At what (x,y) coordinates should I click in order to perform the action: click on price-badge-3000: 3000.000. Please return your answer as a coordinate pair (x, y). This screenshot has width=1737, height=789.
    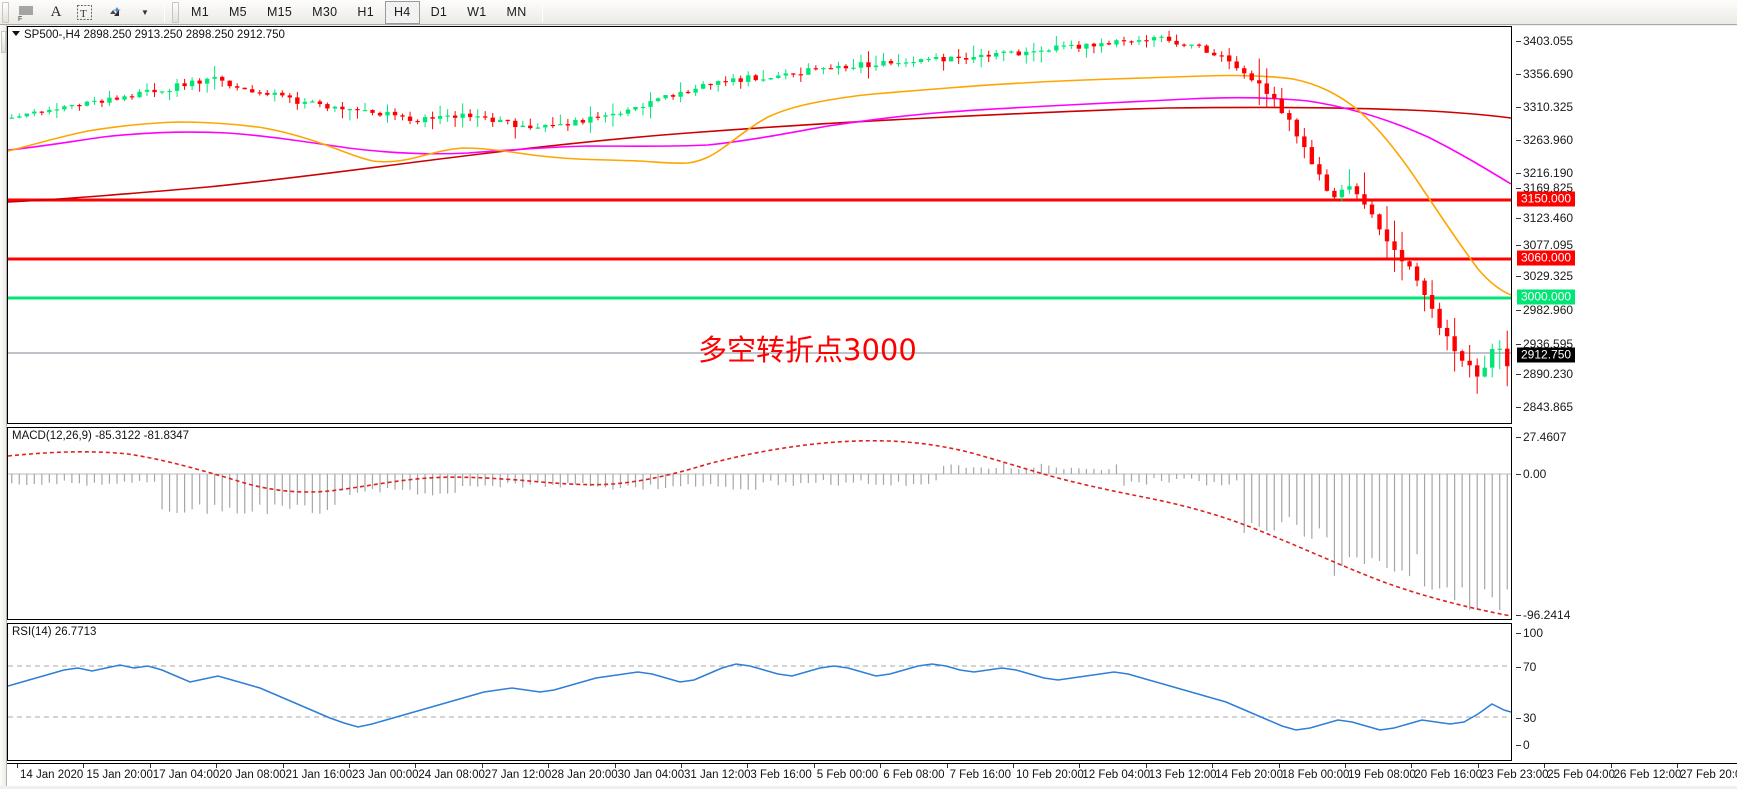
    Looking at the image, I should click on (1546, 297).